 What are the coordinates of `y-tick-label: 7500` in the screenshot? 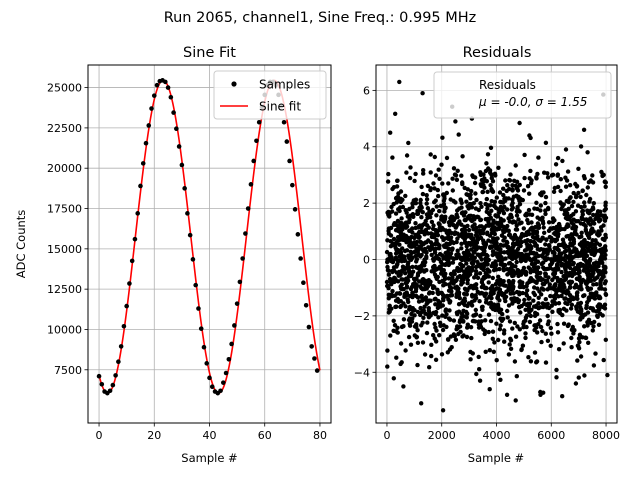 It's located at (68, 370).